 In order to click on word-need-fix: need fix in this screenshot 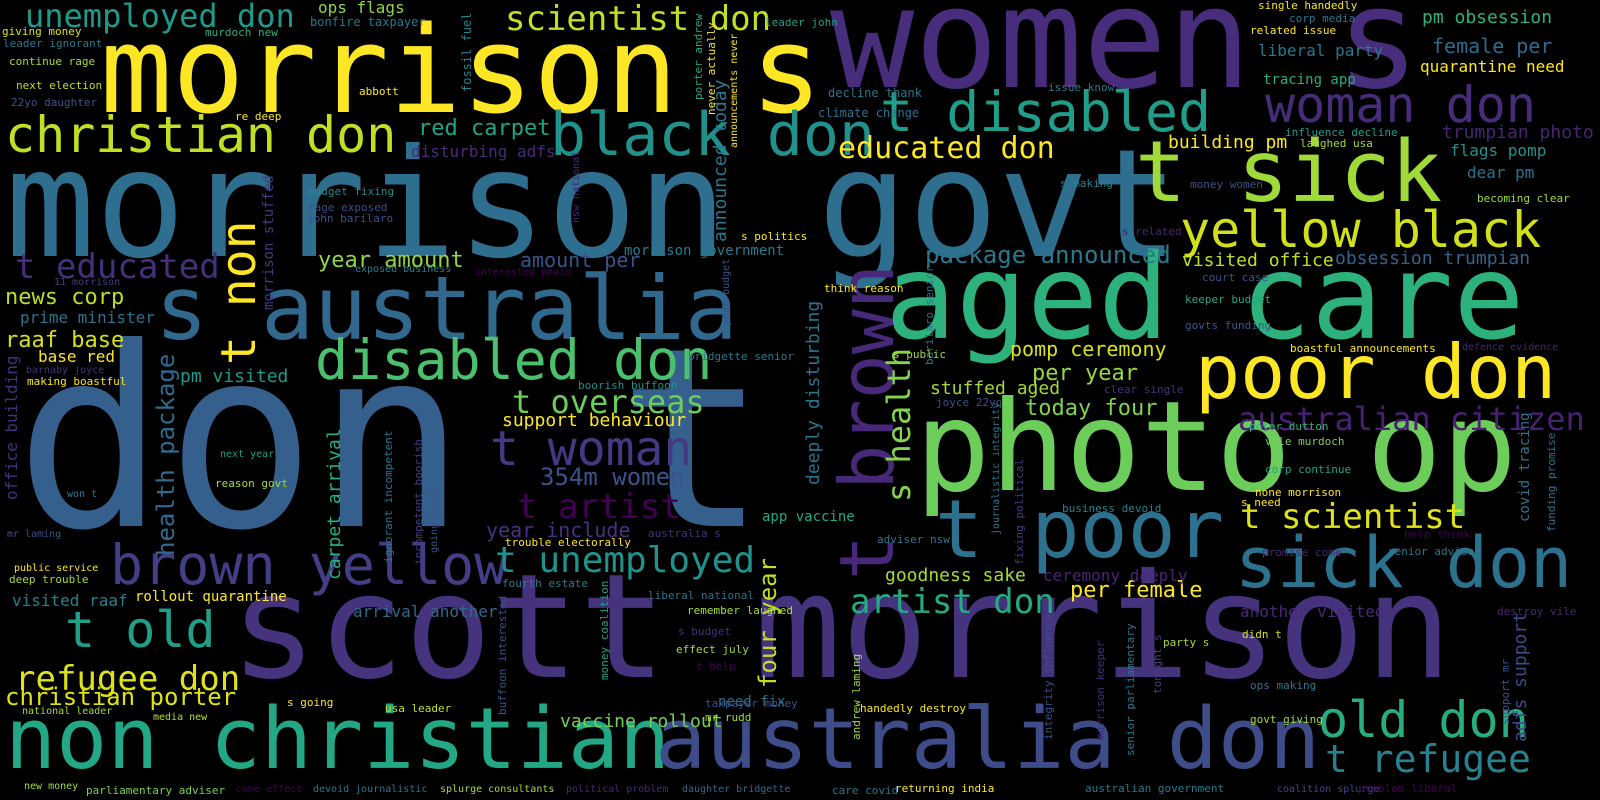, I will do `click(752, 702)`.